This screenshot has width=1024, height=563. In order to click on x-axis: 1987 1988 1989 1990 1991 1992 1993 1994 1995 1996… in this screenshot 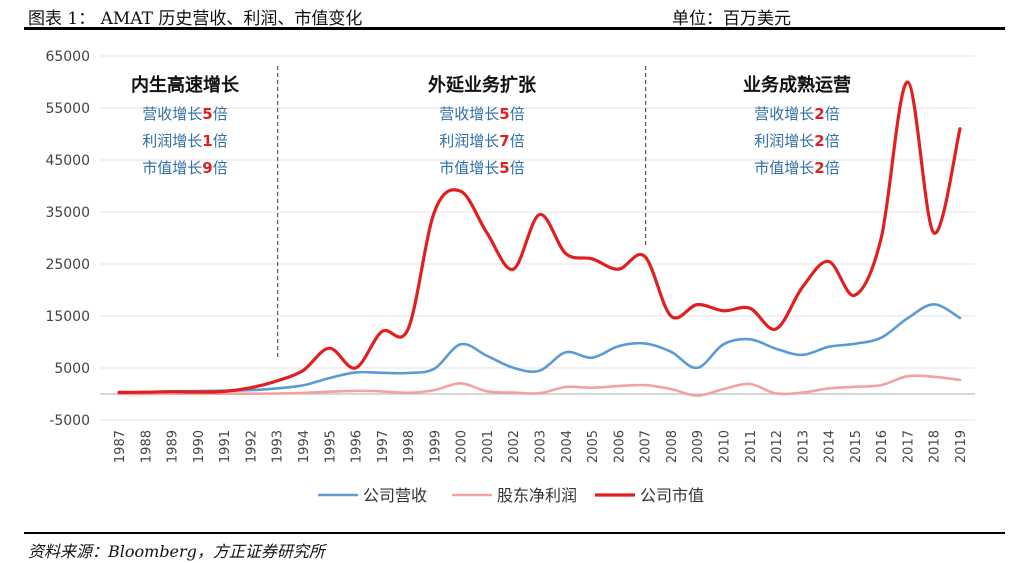, I will do `click(541, 446)`.